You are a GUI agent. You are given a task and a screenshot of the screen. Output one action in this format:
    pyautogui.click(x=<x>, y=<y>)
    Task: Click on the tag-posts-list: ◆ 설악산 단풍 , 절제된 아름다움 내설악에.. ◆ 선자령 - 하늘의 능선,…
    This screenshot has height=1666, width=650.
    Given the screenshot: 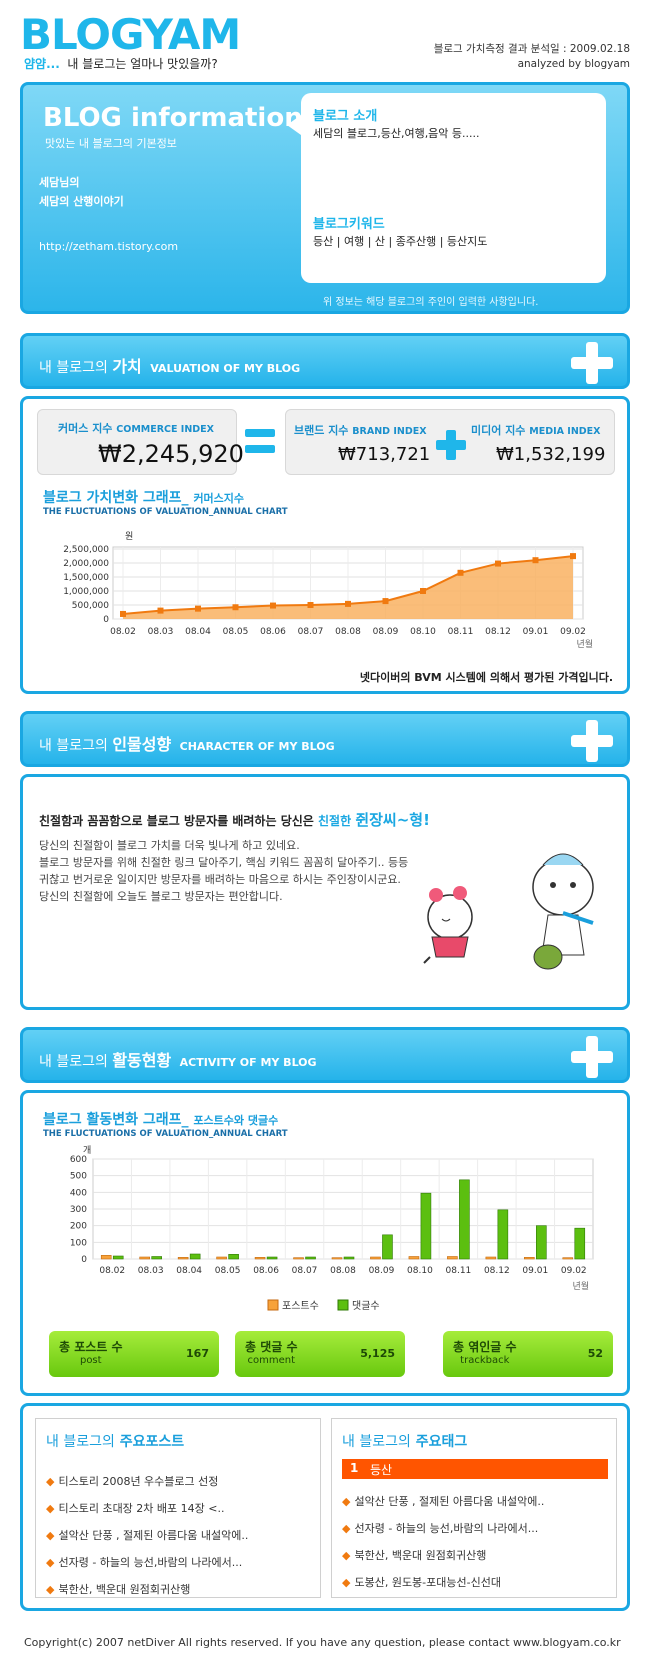 What is the action you would take?
    pyautogui.click(x=477, y=1547)
    